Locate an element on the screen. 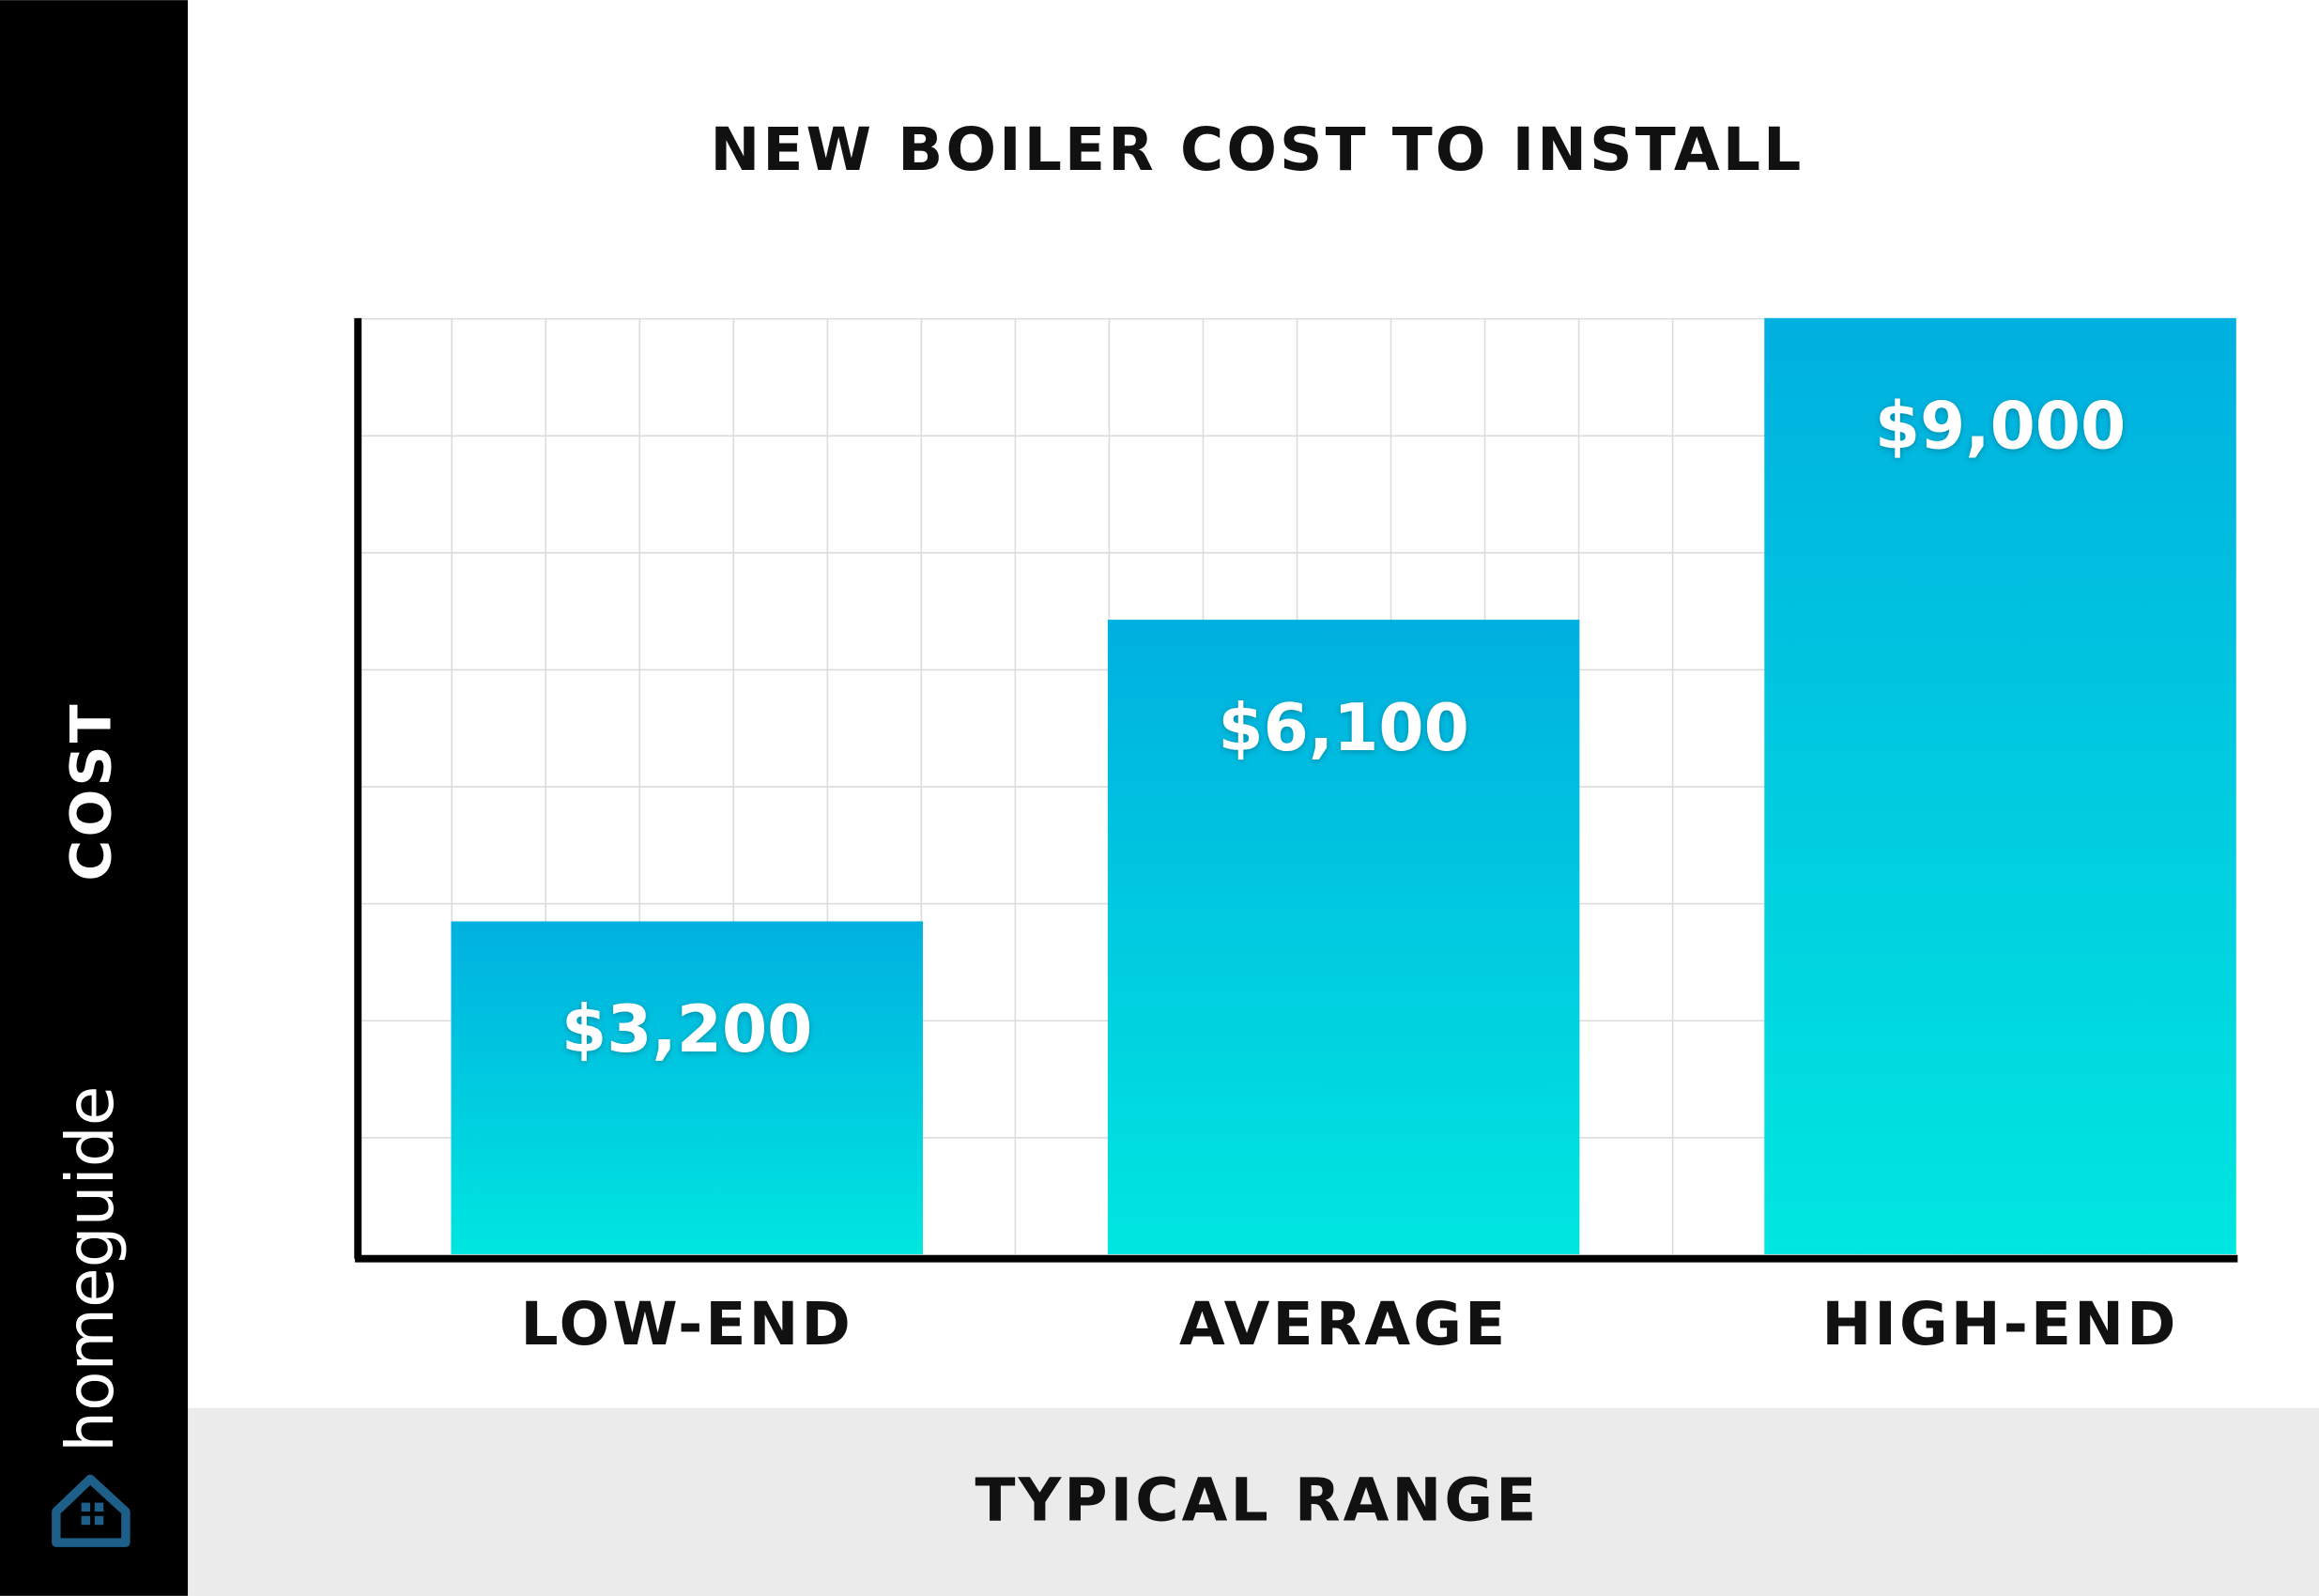 Image resolution: width=2319 pixels, height=1596 pixels. y-axis-label: COST is located at coordinates (91, 791).